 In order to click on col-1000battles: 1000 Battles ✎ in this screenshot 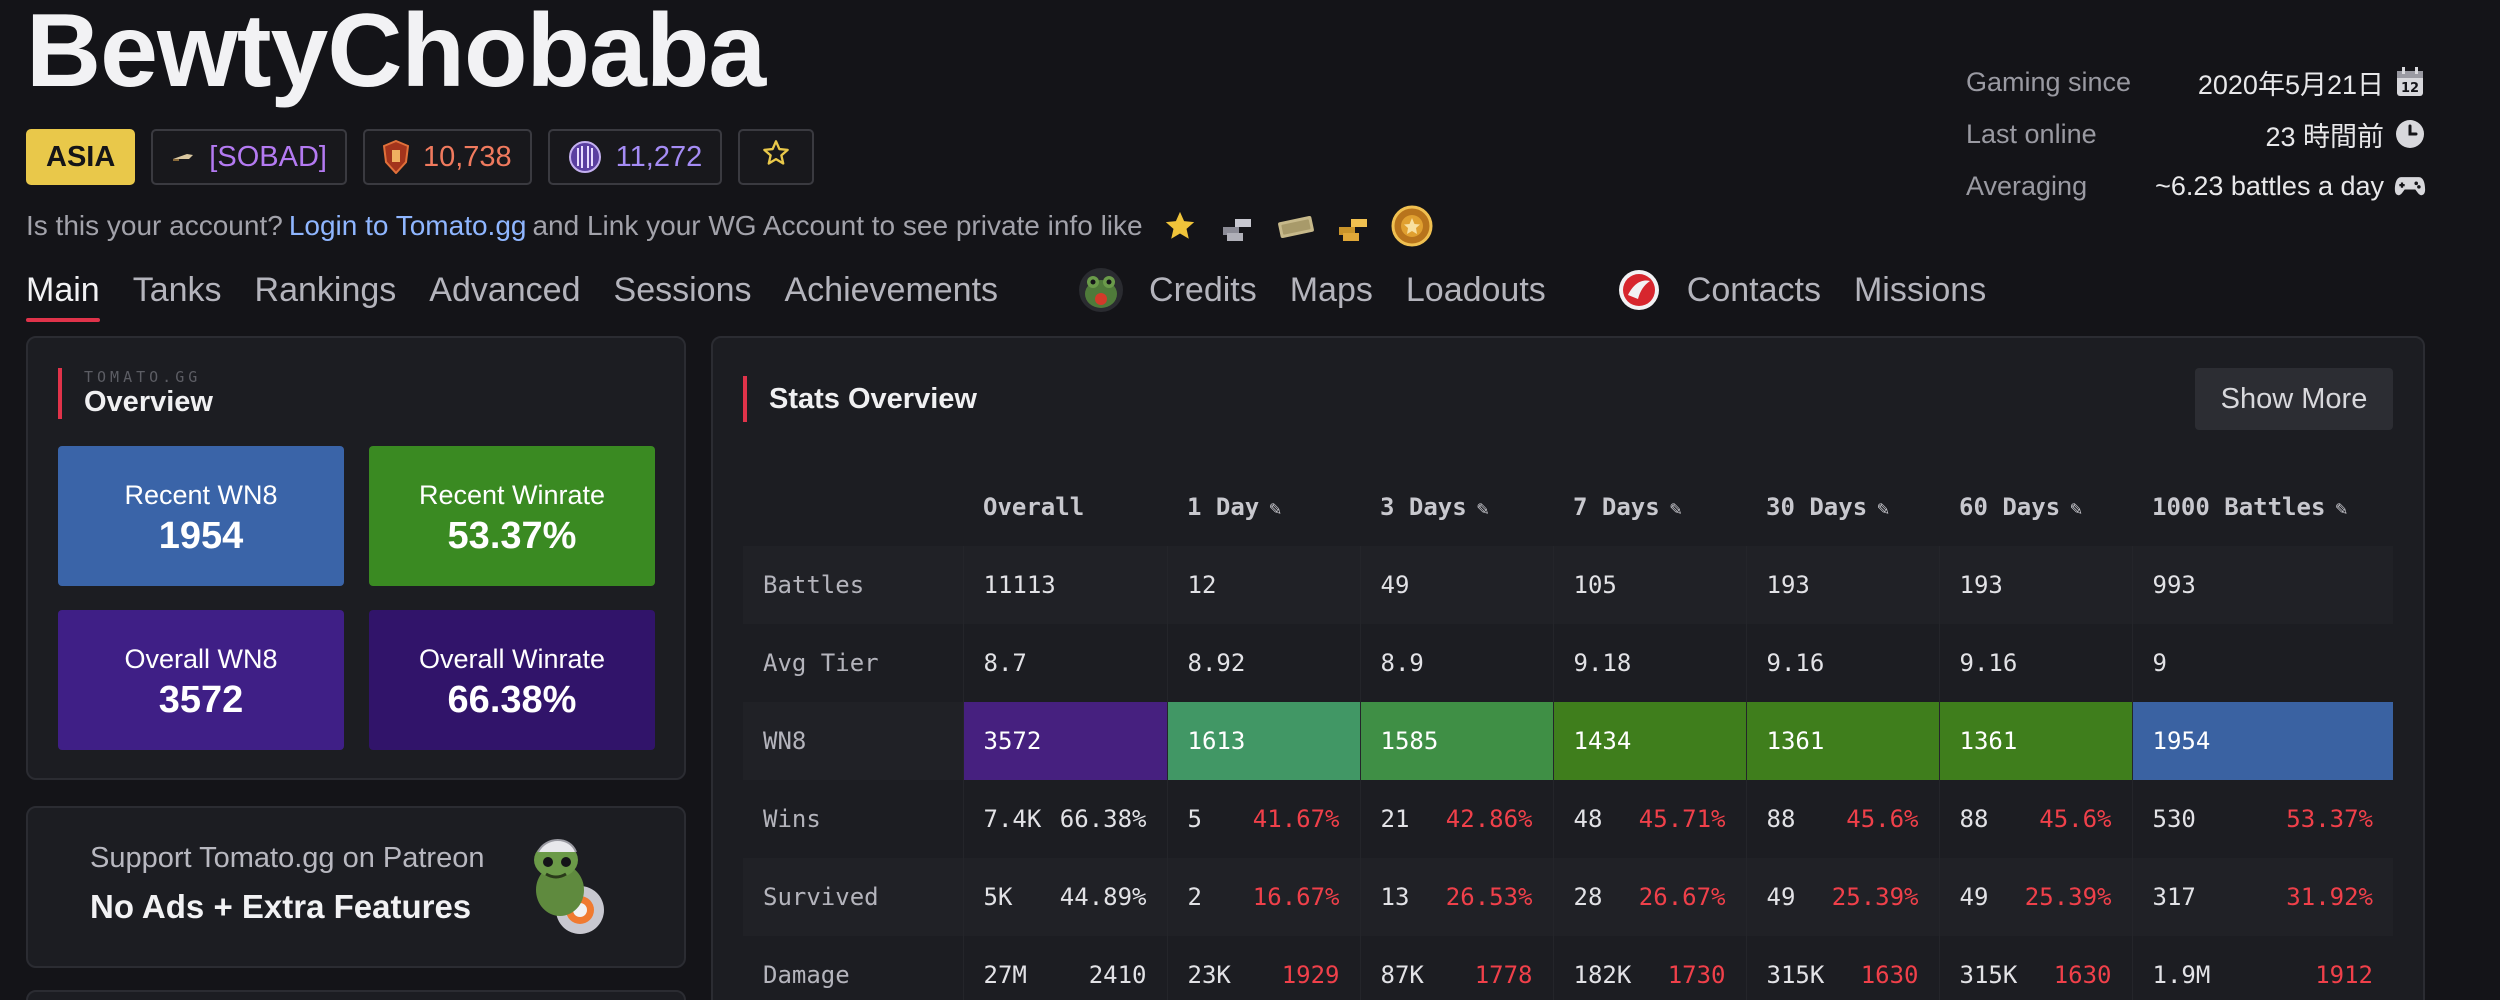, I will do `click(2250, 507)`.